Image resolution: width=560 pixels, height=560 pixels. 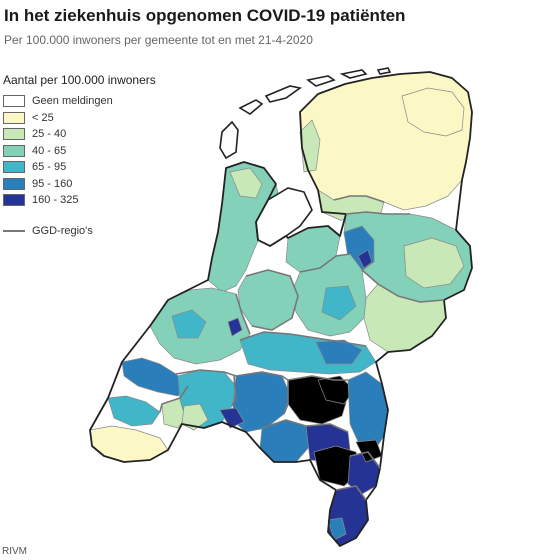 What do you see at coordinates (337, 529) in the screenshot?
I see `region-maastricht` at bounding box center [337, 529].